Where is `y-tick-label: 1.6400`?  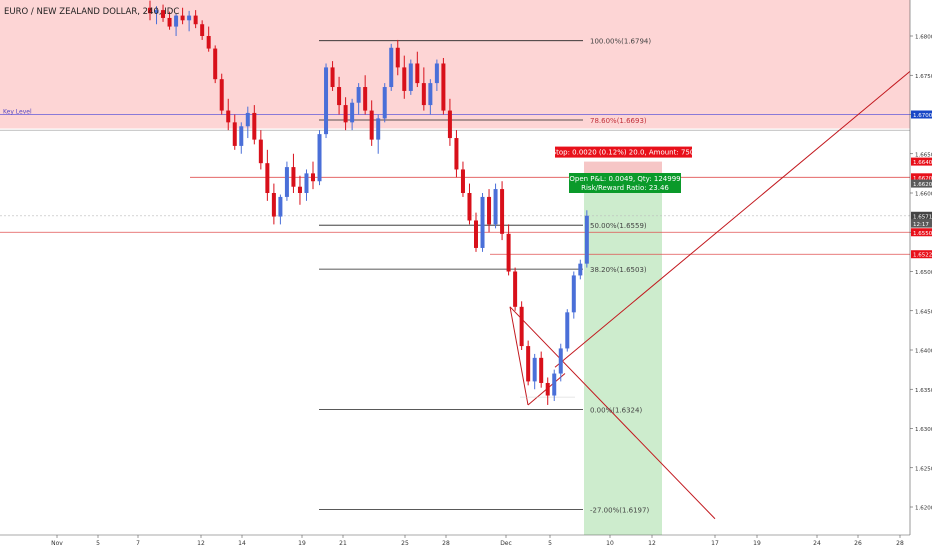 y-tick-label: 1.6400 is located at coordinates (923, 352).